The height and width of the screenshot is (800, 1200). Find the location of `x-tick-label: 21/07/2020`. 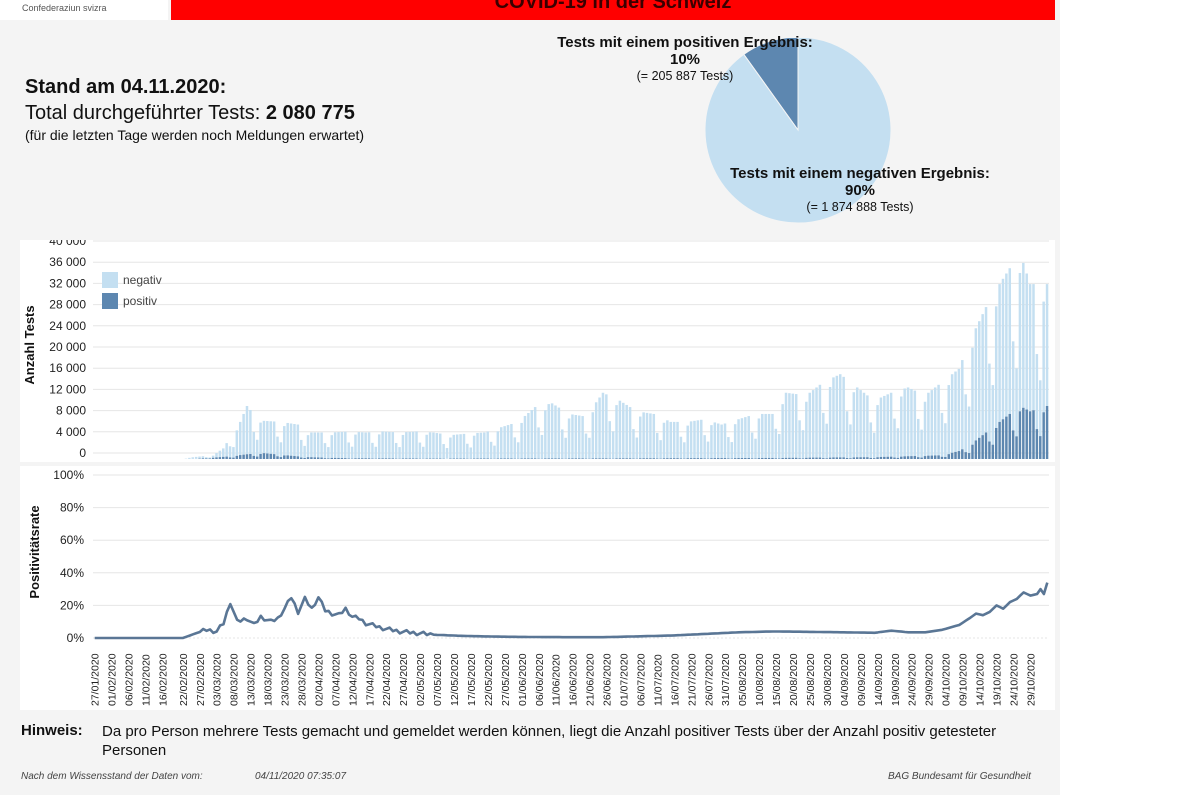

x-tick-label: 21/07/2020 is located at coordinates (692, 679).